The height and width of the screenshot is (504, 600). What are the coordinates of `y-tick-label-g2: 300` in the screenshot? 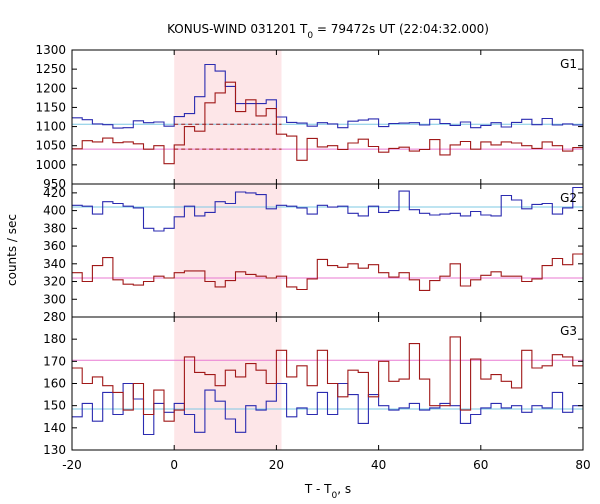 It's located at (54, 299).